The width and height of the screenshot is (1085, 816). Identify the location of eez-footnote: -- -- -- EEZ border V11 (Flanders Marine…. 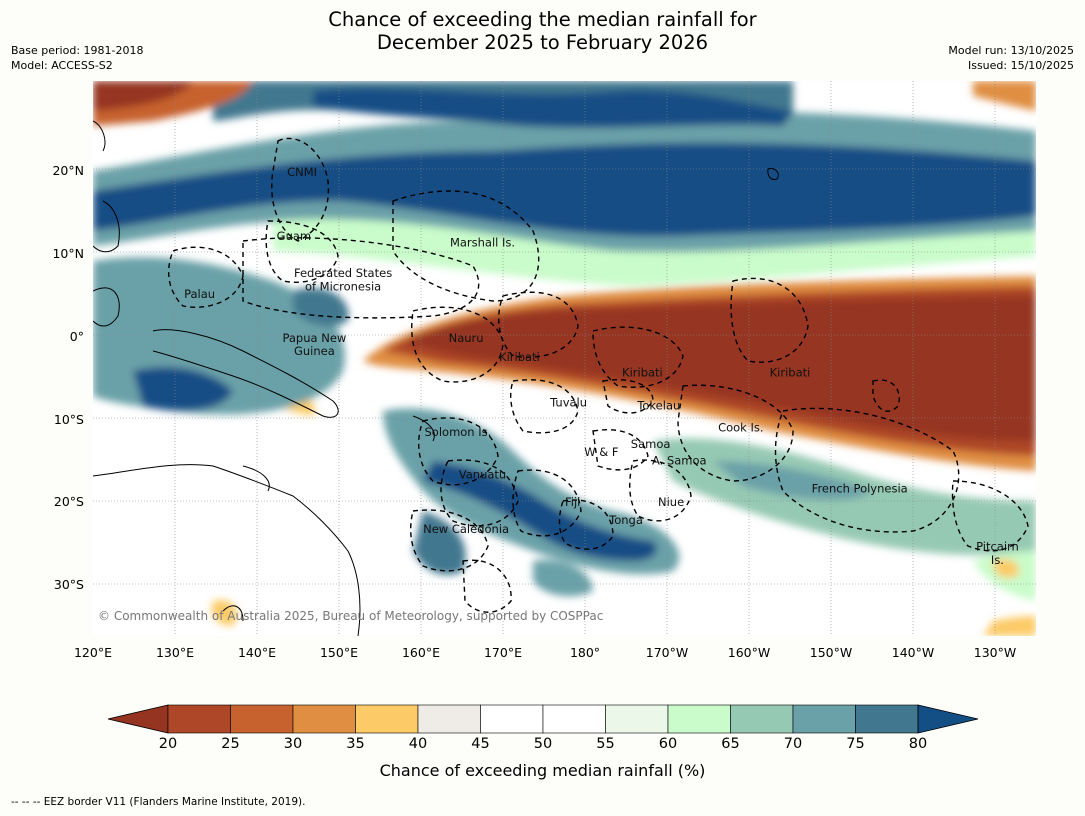
(158, 802).